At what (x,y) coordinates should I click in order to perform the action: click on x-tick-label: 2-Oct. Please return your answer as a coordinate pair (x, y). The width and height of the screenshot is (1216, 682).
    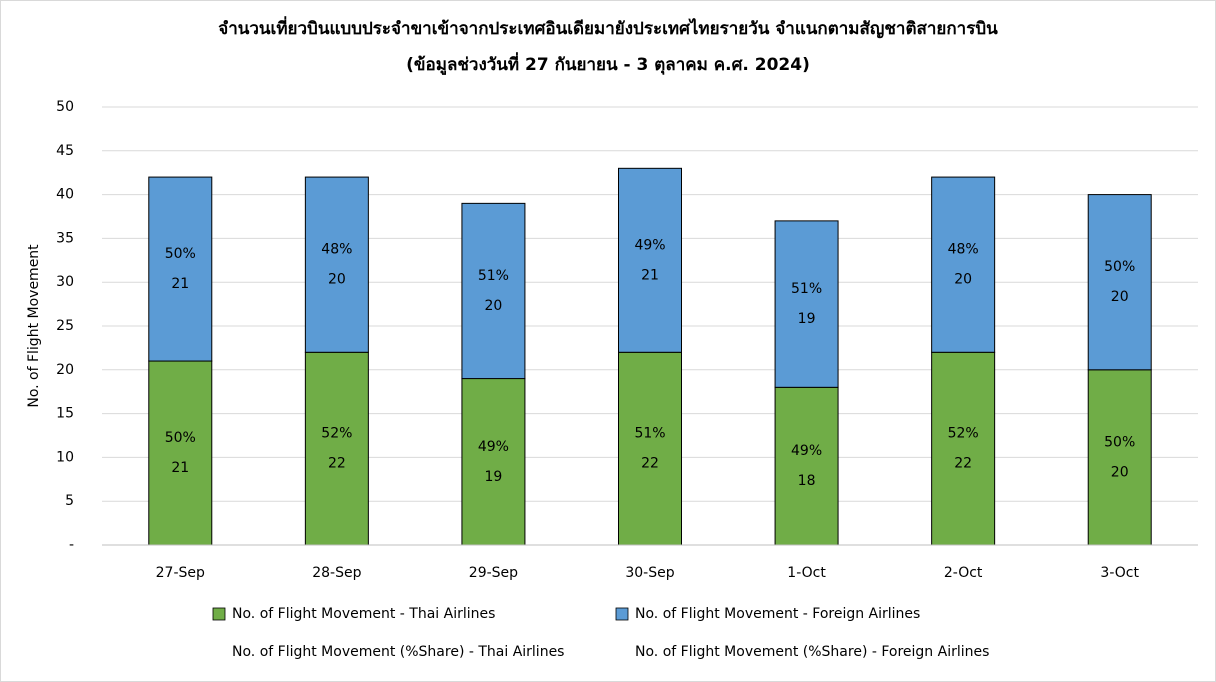
    Looking at the image, I should click on (963, 573).